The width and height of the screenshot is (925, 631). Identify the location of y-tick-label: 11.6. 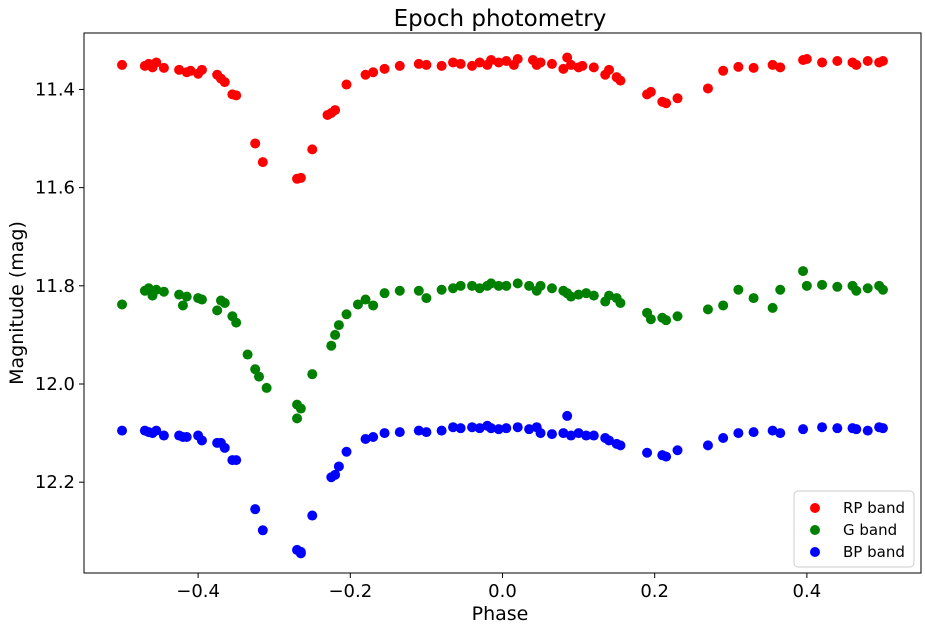
(55, 188).